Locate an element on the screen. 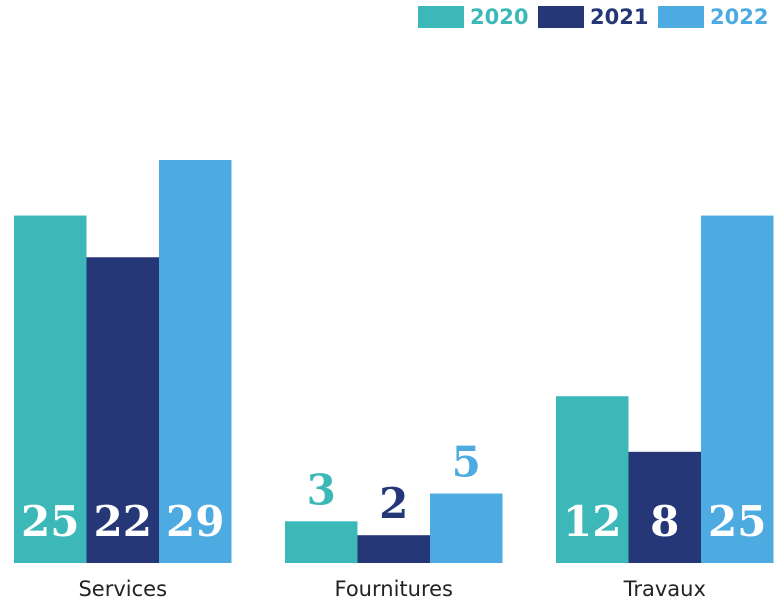  data-label: 8 is located at coordinates (664, 521).